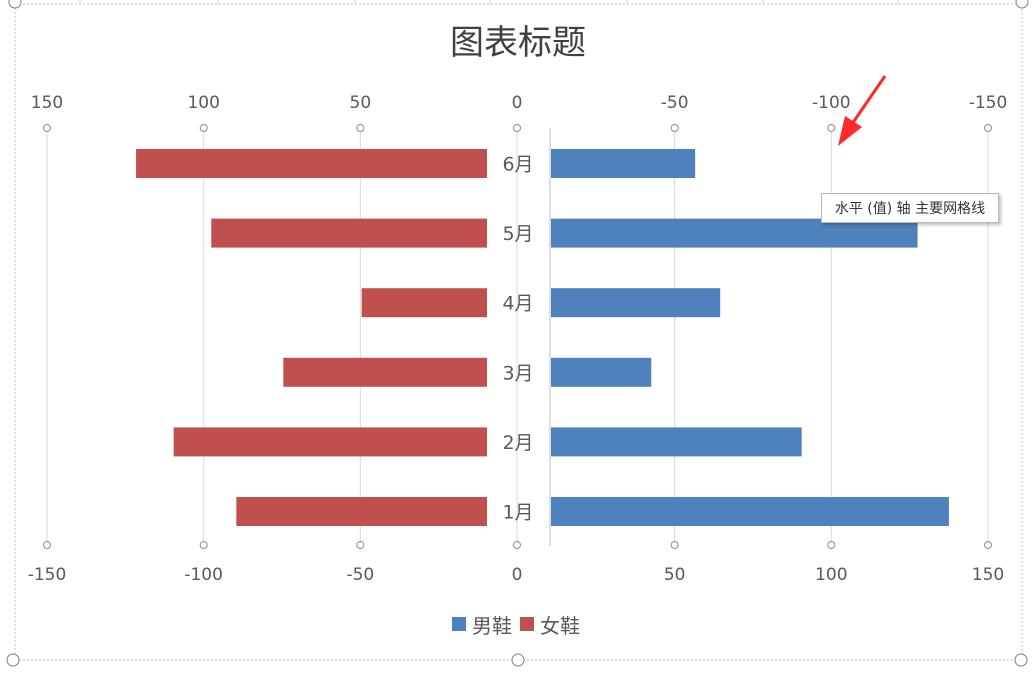  Describe the element at coordinates (203, 575) in the screenshot. I see `left-bottom-tick-label: -100` at that location.